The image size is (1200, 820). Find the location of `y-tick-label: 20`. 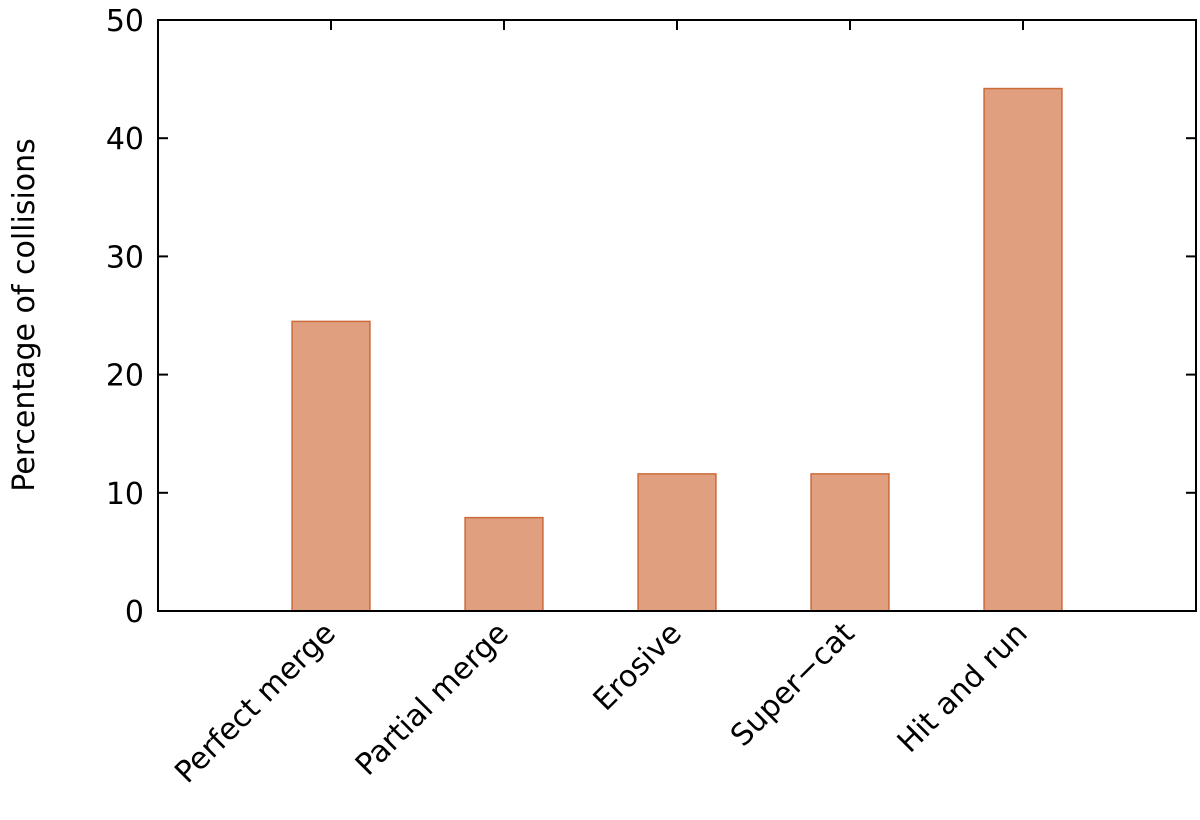

y-tick-label: 20 is located at coordinates (125, 376).